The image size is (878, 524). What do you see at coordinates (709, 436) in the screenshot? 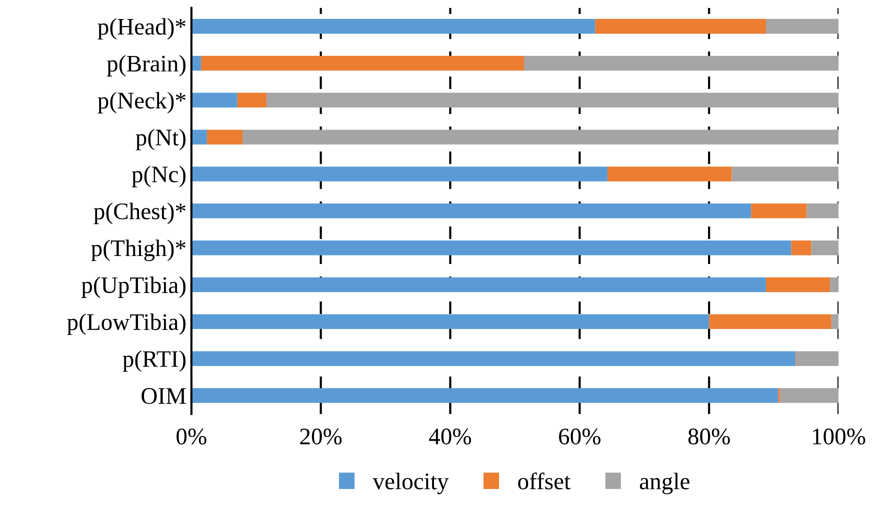
I see `x-tick-label: 80%` at bounding box center [709, 436].